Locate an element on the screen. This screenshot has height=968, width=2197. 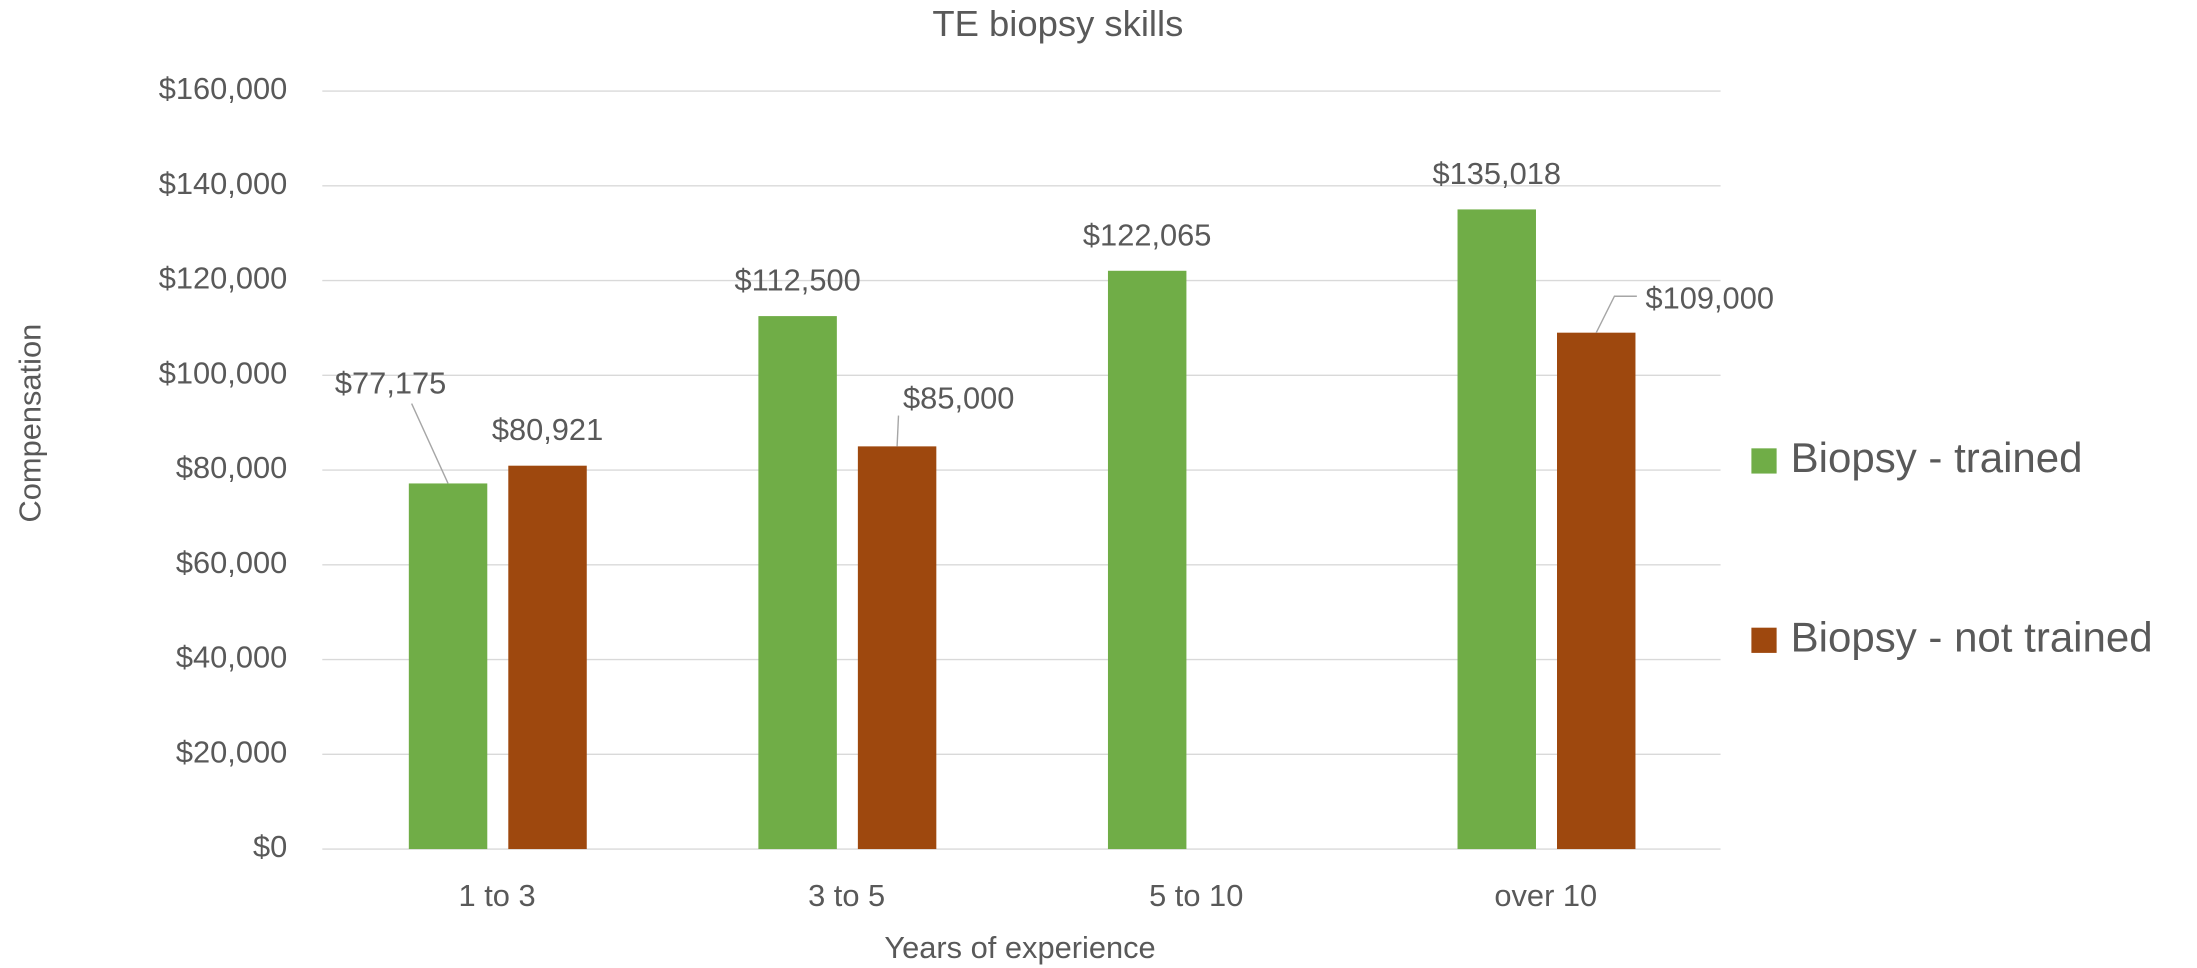
legend-label: Biopsy - not trained is located at coordinates (1972, 636).